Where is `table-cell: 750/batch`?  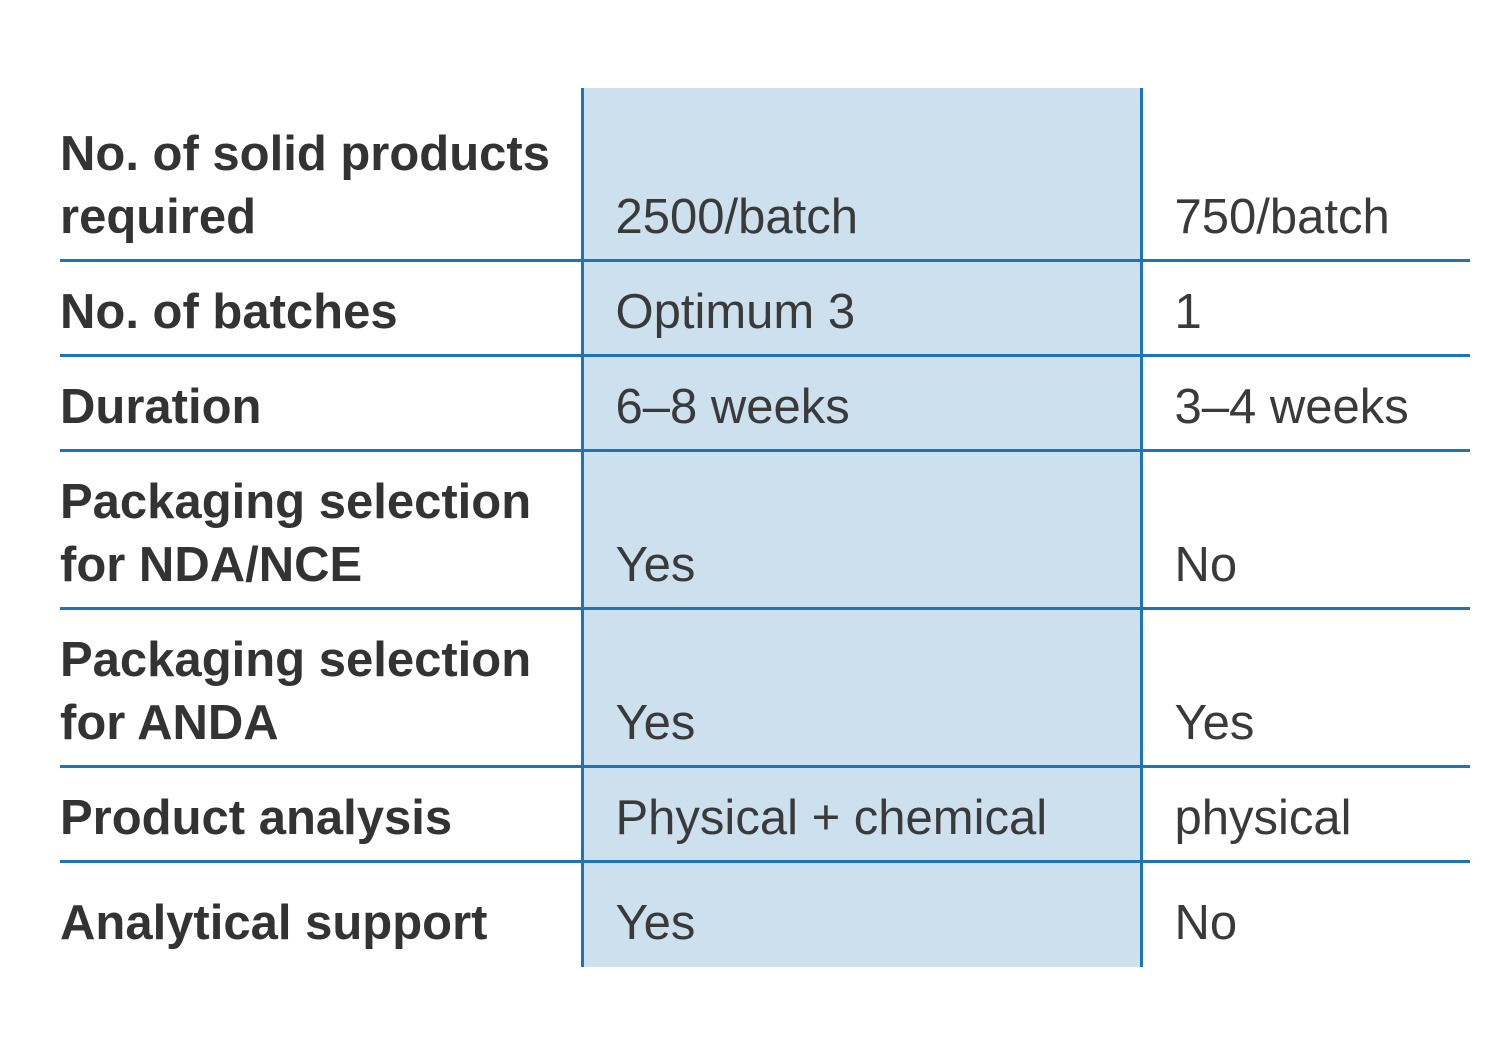
table-cell: 750/batch is located at coordinates (1305, 175).